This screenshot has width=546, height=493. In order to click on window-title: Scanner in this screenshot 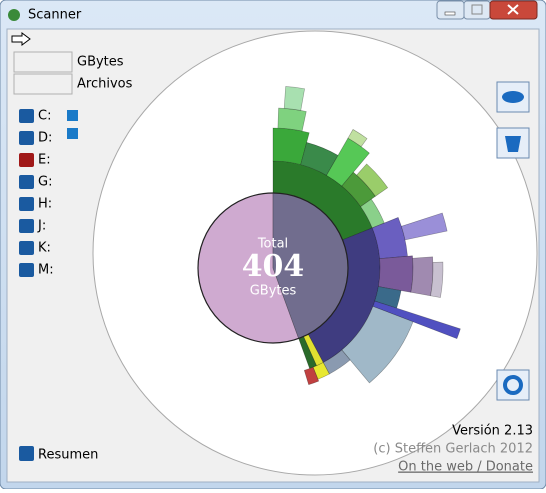, I will do `click(55, 15)`.